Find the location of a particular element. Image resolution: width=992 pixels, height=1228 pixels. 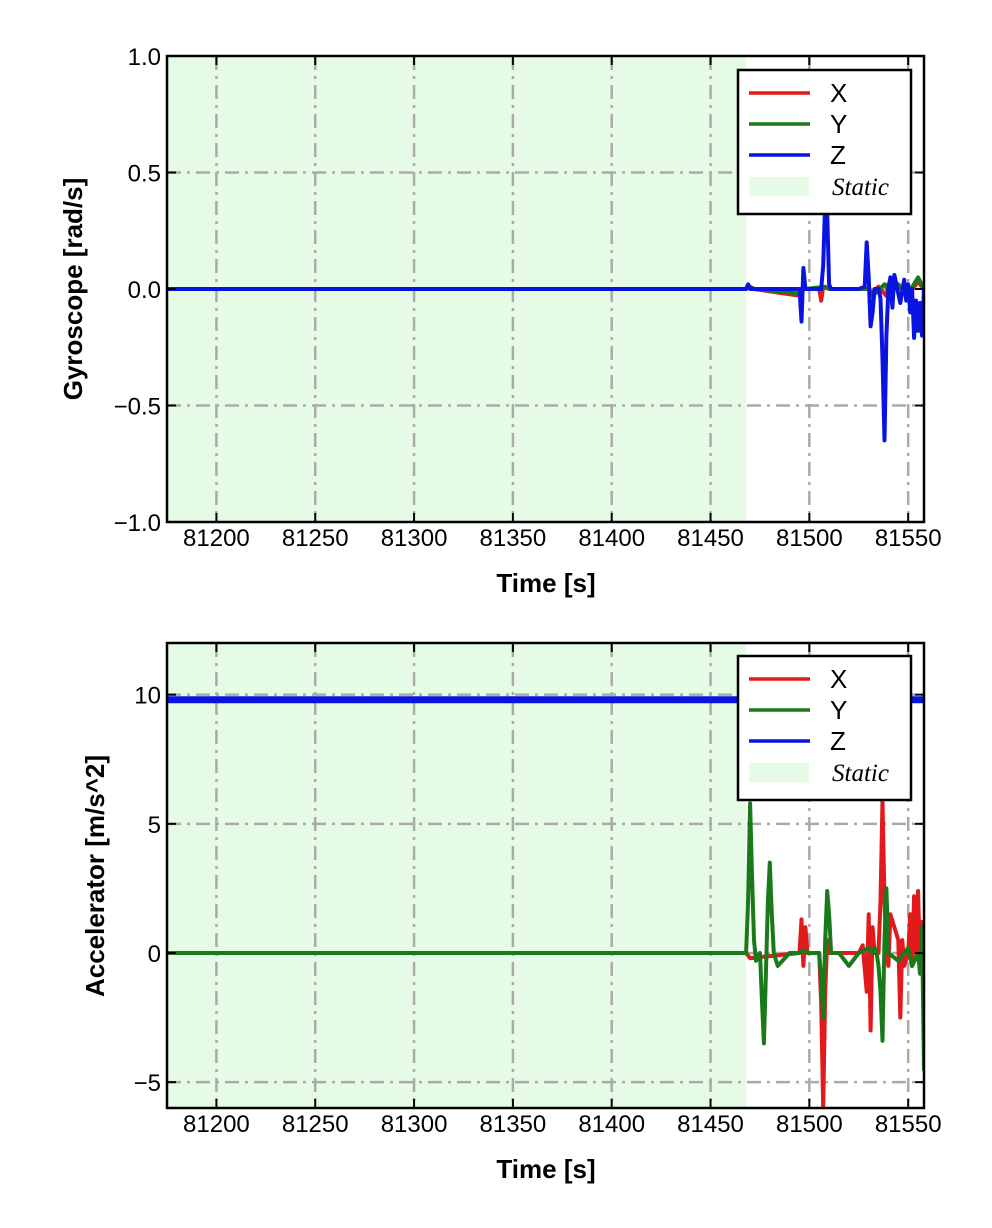

y-tick-labels: 10 5 0 −5 is located at coordinates (147, 890).